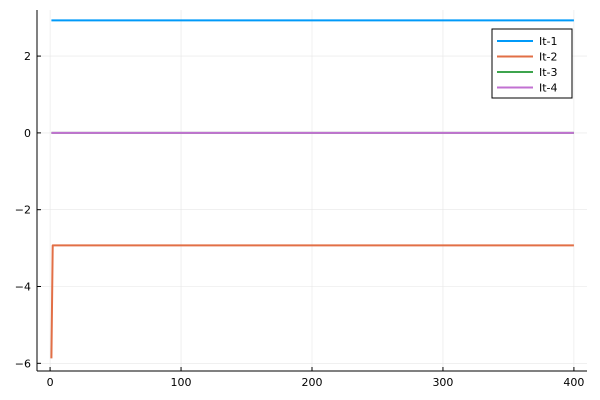 Image resolution: width=600 pixels, height=400 pixels. I want to click on legend-label: It-3, so click(548, 72).